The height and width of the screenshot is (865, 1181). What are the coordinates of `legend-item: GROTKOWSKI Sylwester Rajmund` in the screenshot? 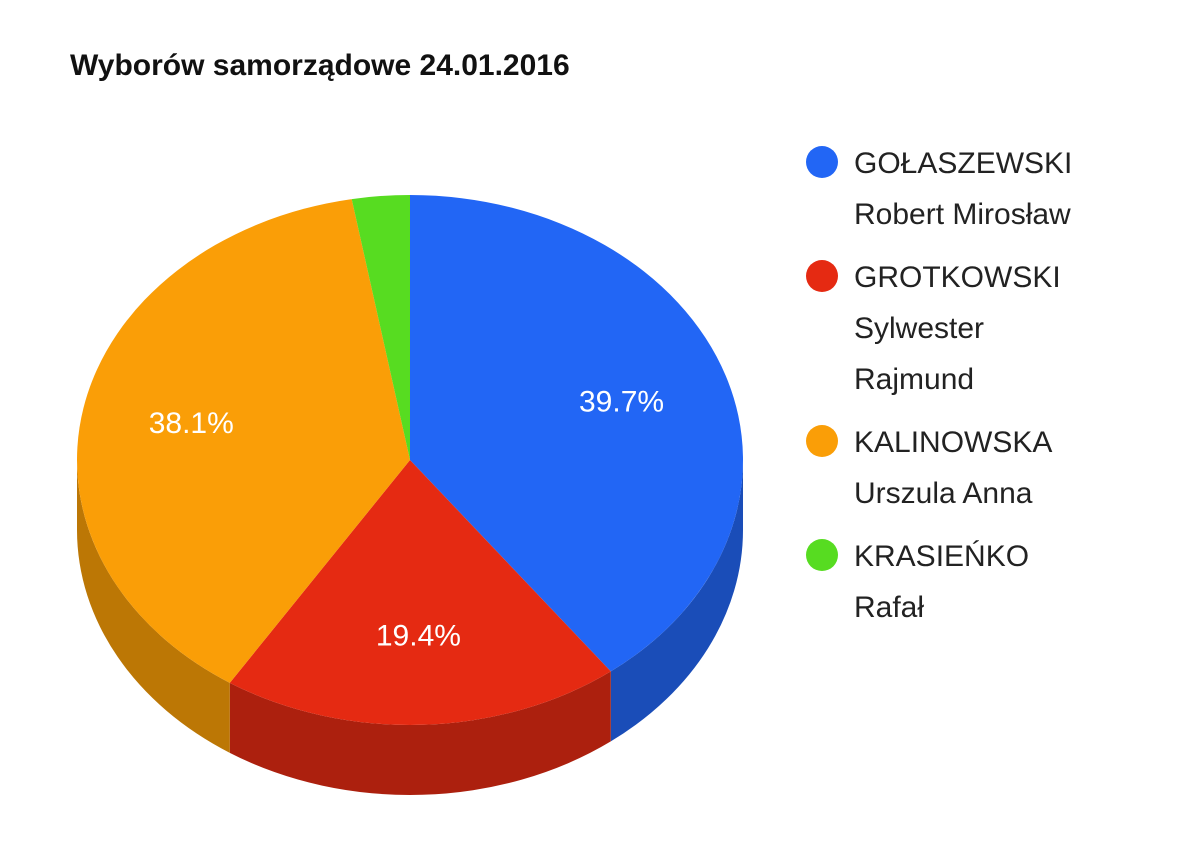 It's located at (970, 328).